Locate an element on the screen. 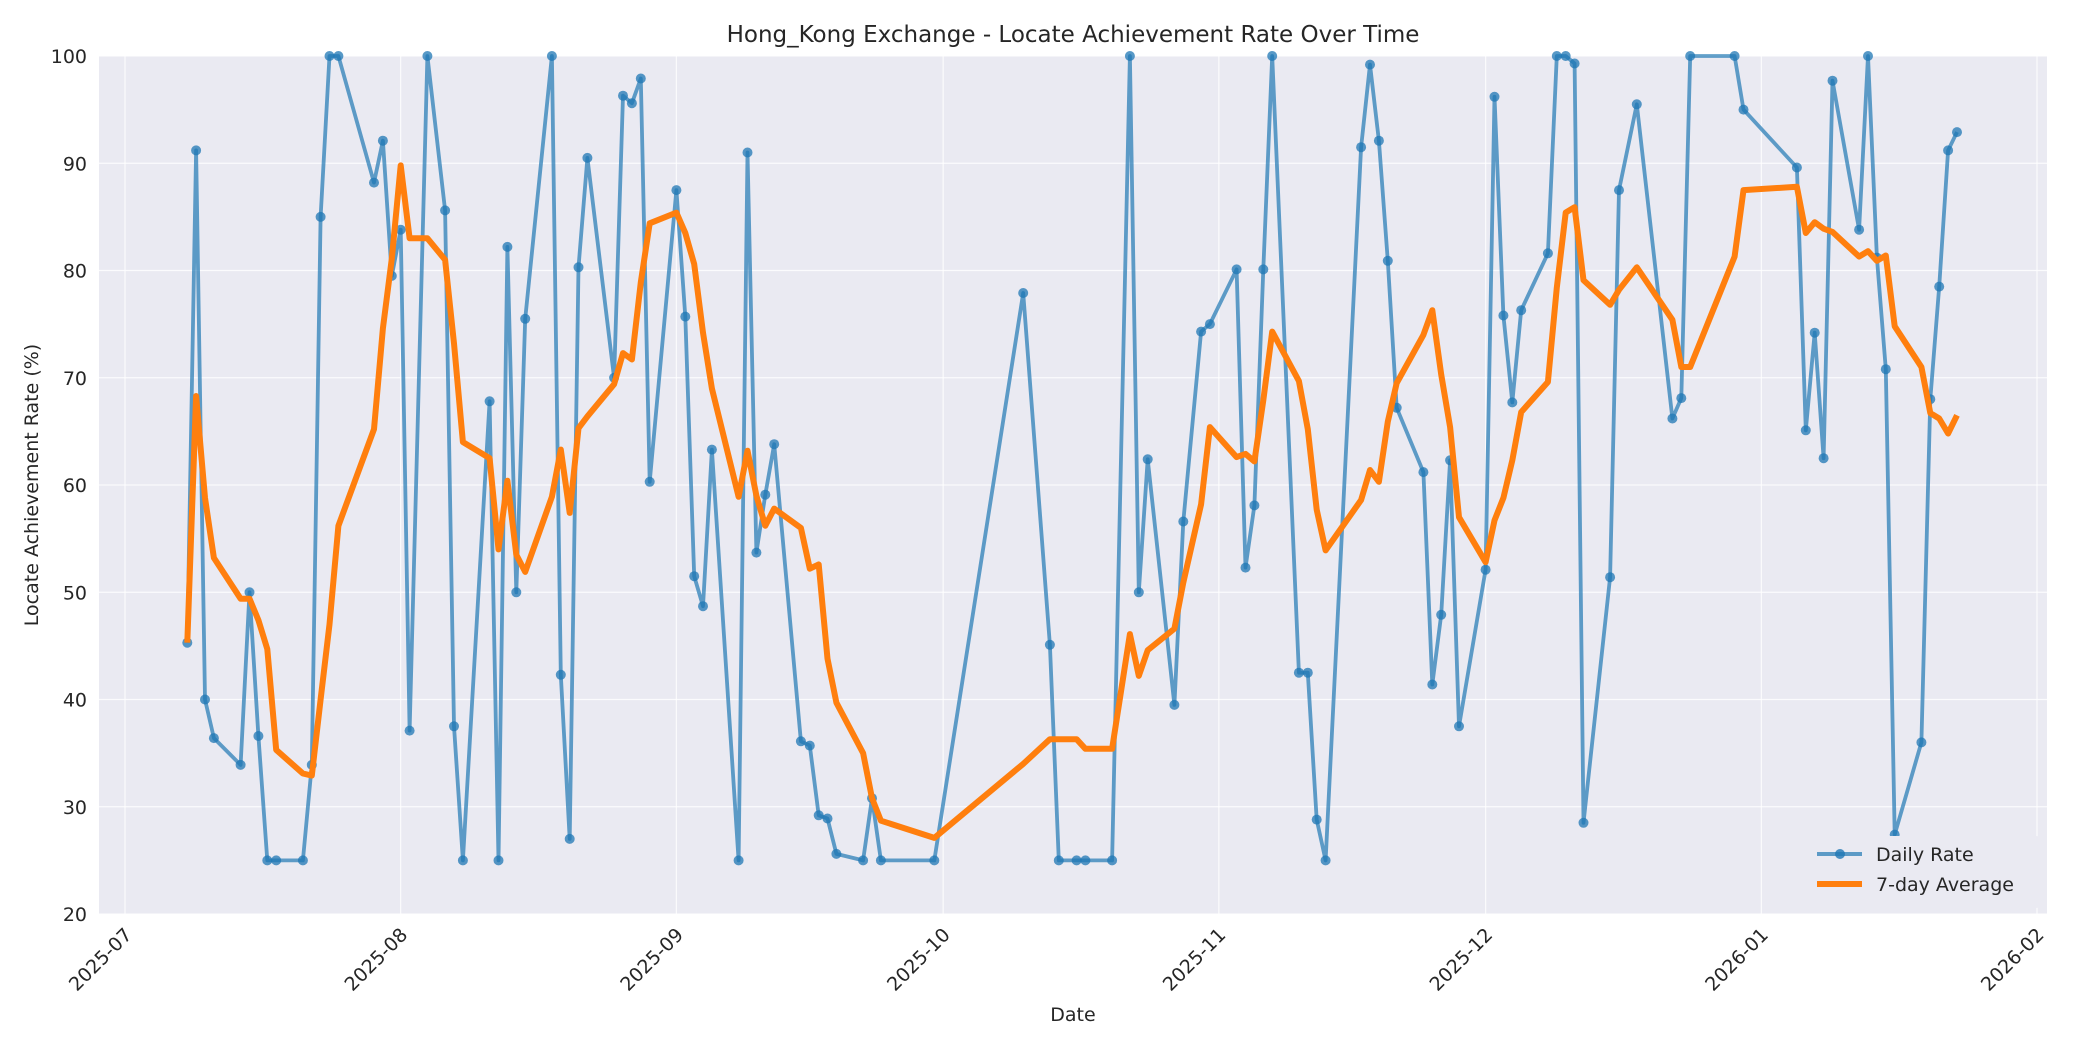  legend-item-daily-rate: Daily Rate is located at coordinates (1895, 855).